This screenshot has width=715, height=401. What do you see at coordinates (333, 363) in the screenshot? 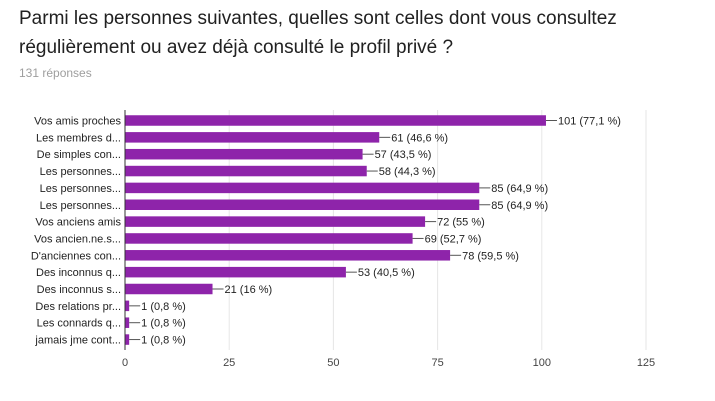
I see `x-tick-label-2: 50` at bounding box center [333, 363].